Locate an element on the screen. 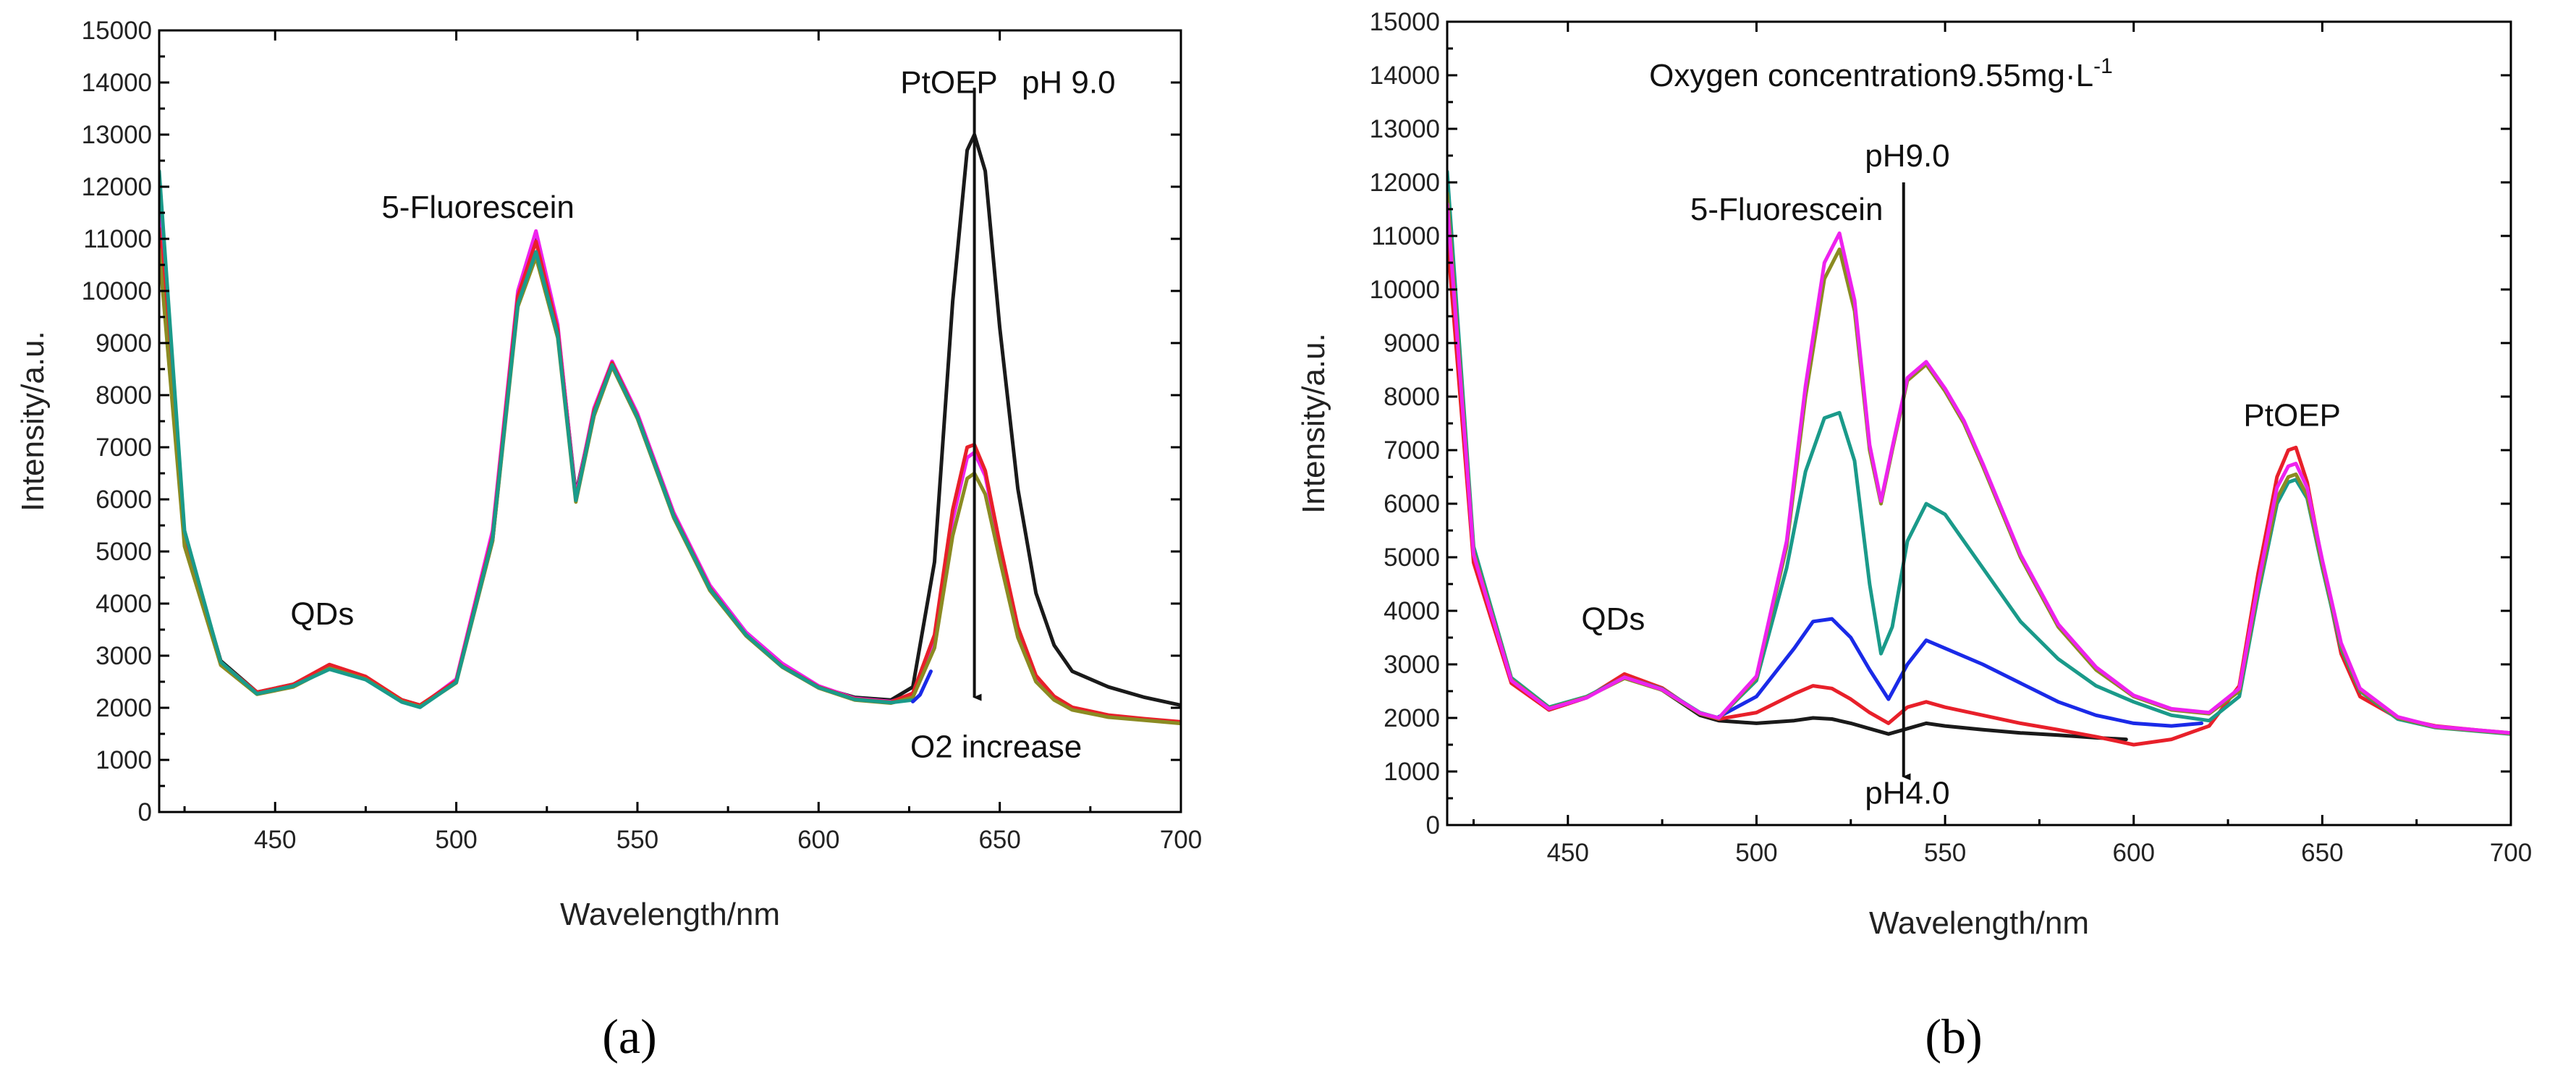 The width and height of the screenshot is (2576, 1074). series-blue-b is located at coordinates (1960, 672).